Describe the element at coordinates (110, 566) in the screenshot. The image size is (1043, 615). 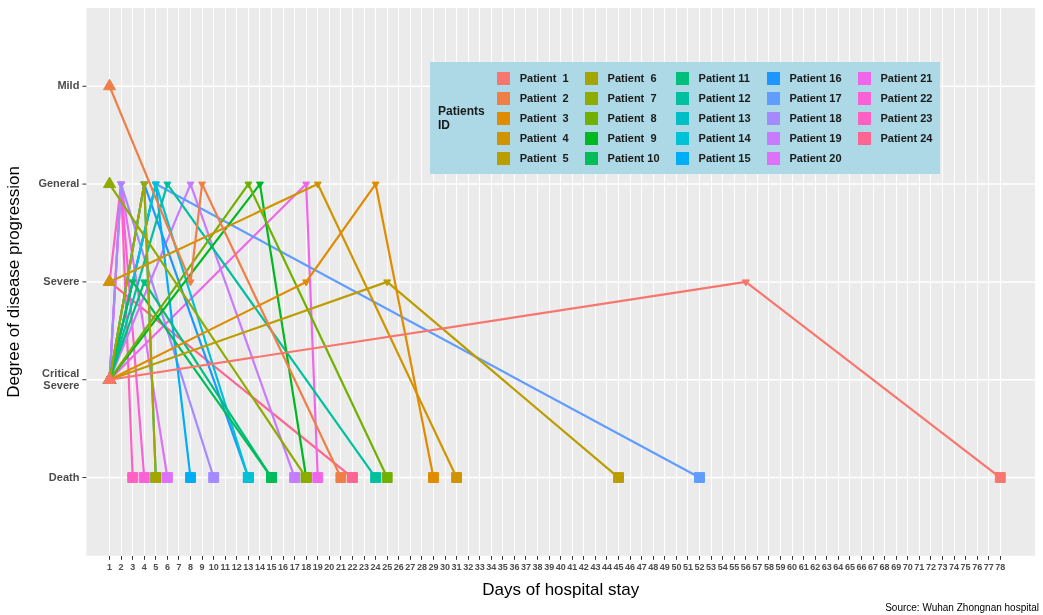
I see `x-tick-label: 1` at that location.